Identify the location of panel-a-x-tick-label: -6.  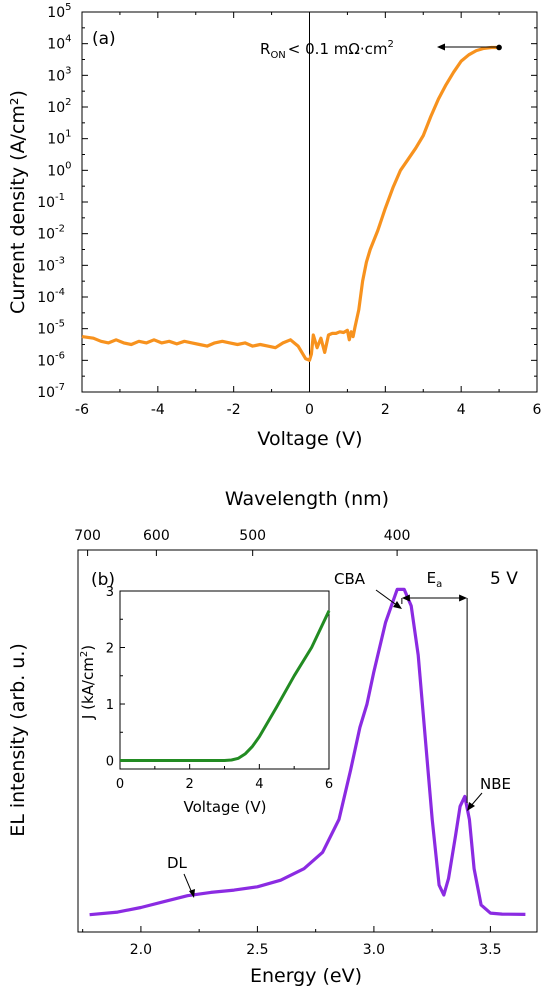
(82, 410).